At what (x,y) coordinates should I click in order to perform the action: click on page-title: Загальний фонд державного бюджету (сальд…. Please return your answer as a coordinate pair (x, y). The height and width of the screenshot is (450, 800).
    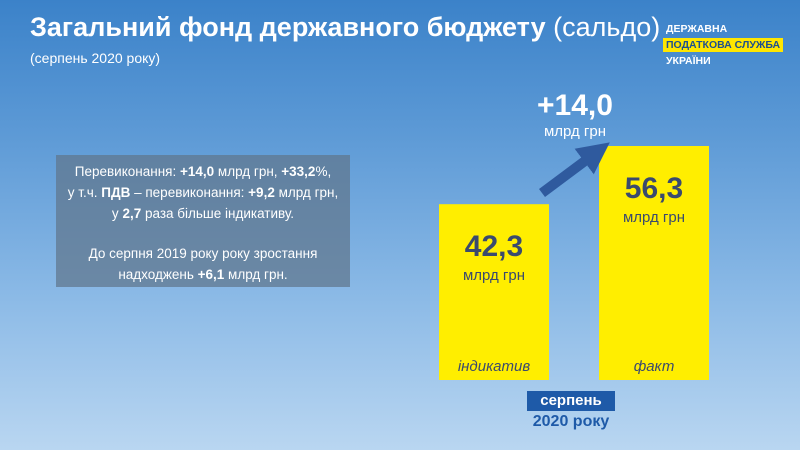
    Looking at the image, I should click on (345, 27).